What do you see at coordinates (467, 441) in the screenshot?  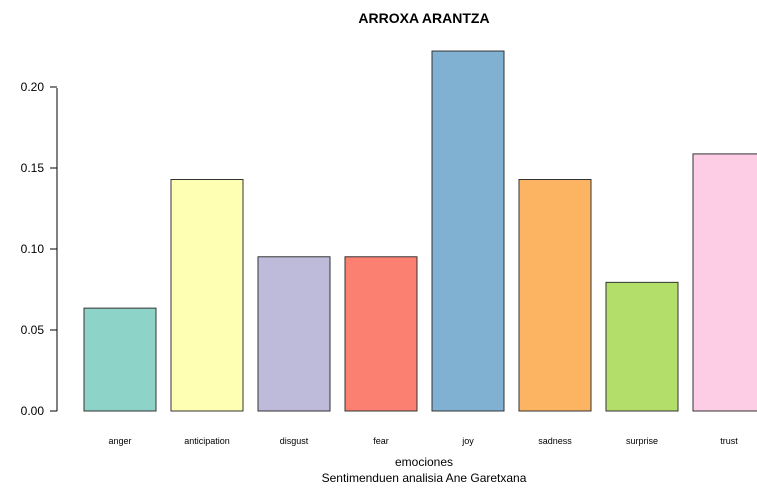 I see `category-label-joy: joy` at bounding box center [467, 441].